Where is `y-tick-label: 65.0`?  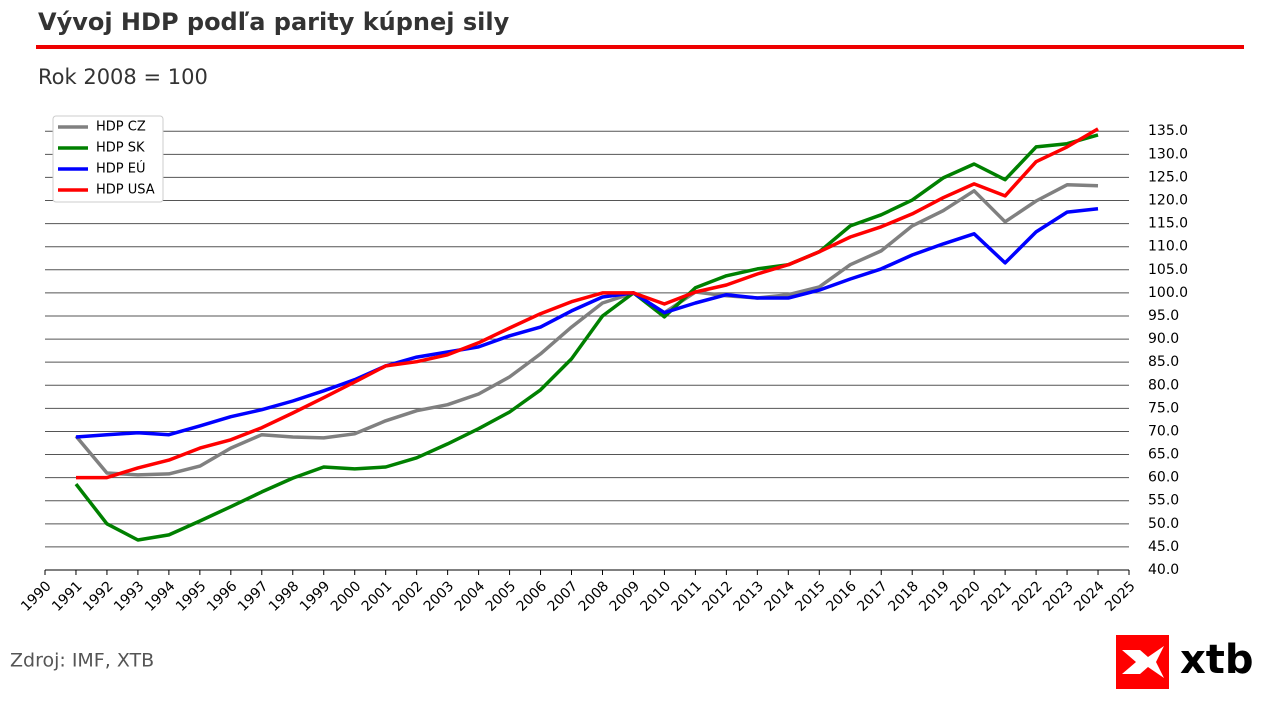
y-tick-label: 65.0 is located at coordinates (1163, 455).